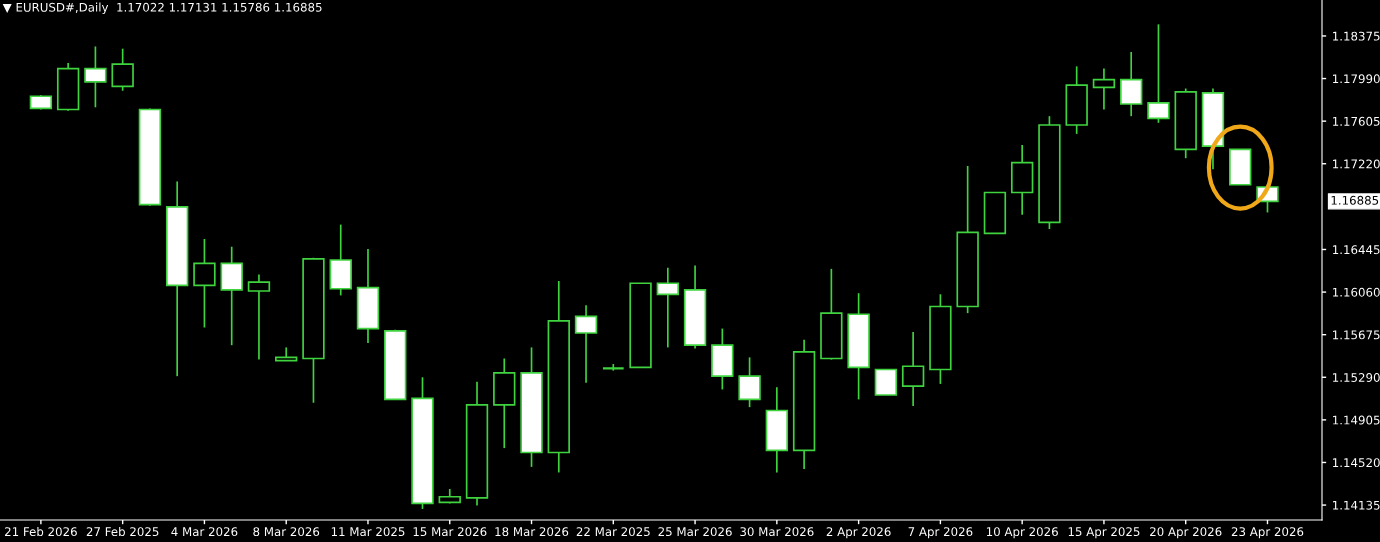 The height and width of the screenshot is (542, 1380). Describe the element at coordinates (1356, 79) in the screenshot. I see `y-tick-label: 1.17990` at that location.